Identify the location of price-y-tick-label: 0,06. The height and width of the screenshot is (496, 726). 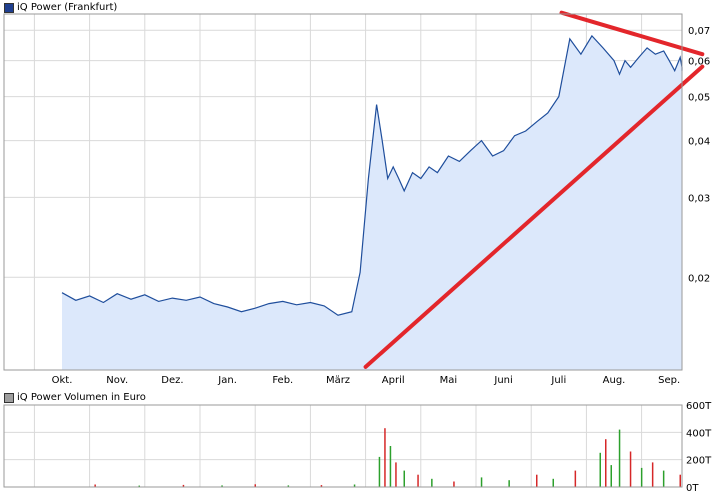
(699, 62).